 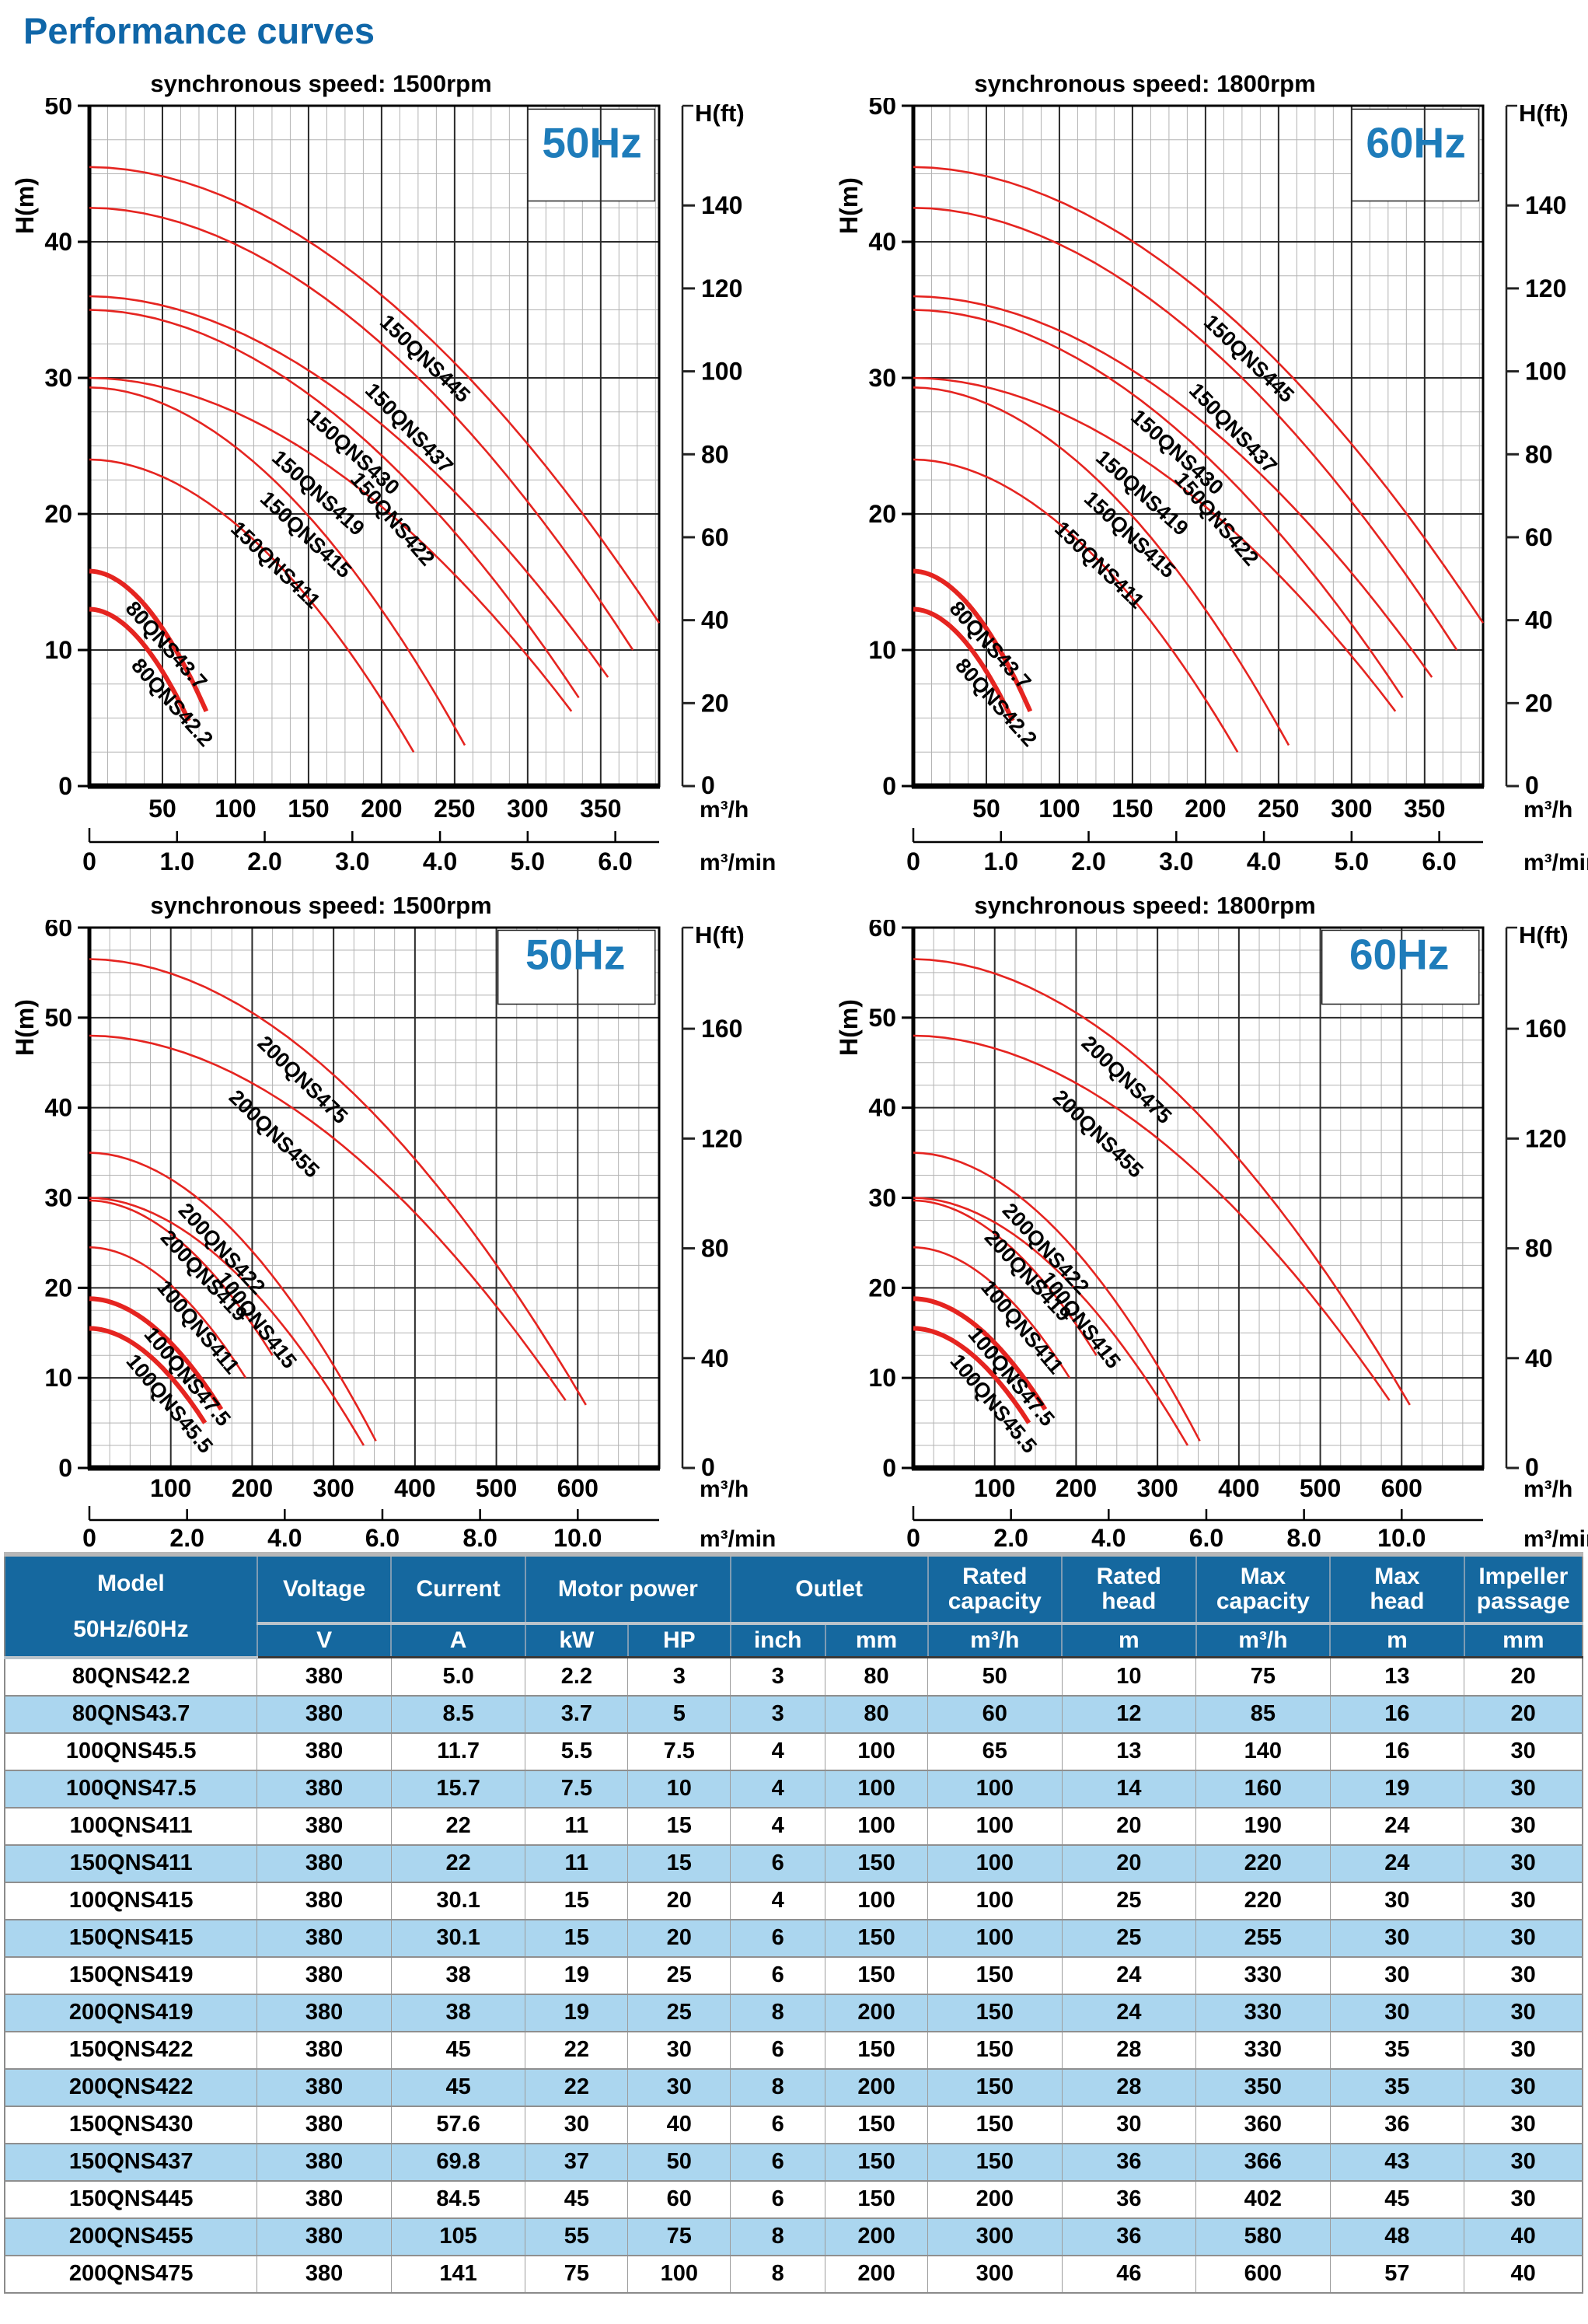 What do you see at coordinates (131, 1606) in the screenshot?
I see `header-model: Model 50Hz/60Hz` at bounding box center [131, 1606].